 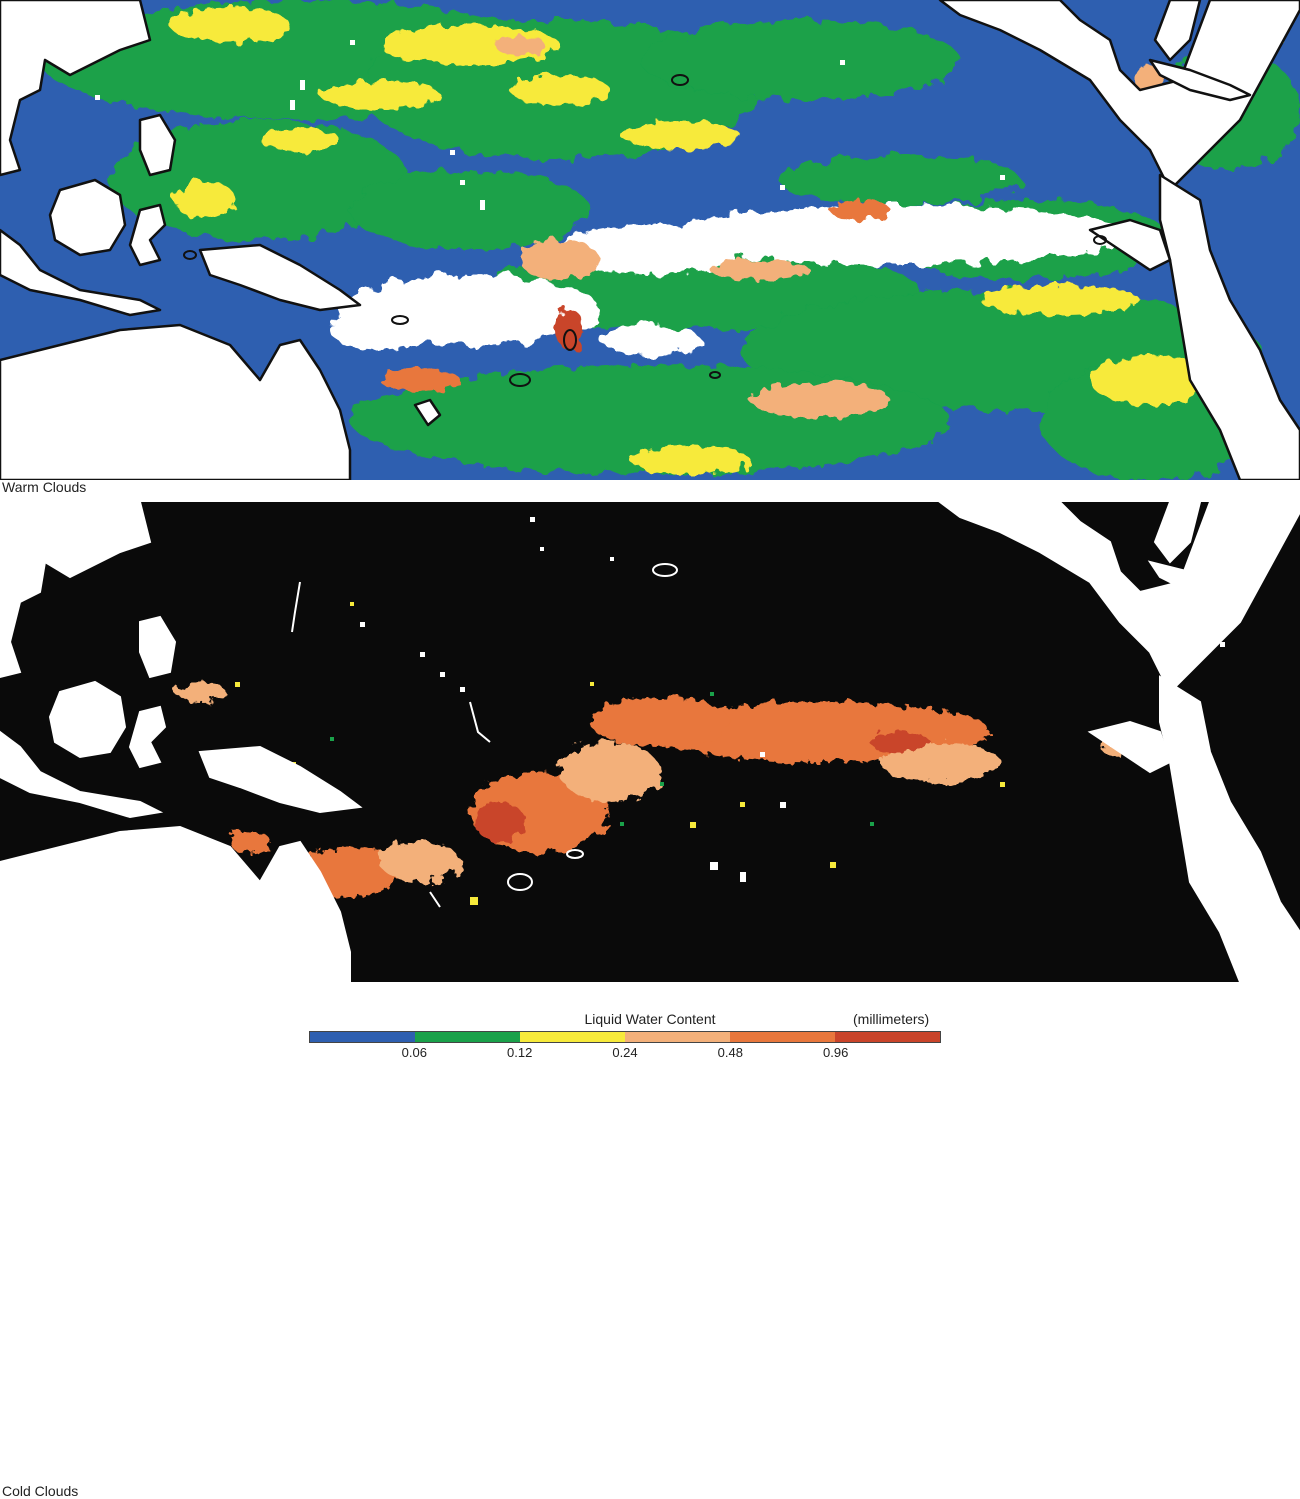 I want to click on cold-island-outlines, so click(x=484, y=735).